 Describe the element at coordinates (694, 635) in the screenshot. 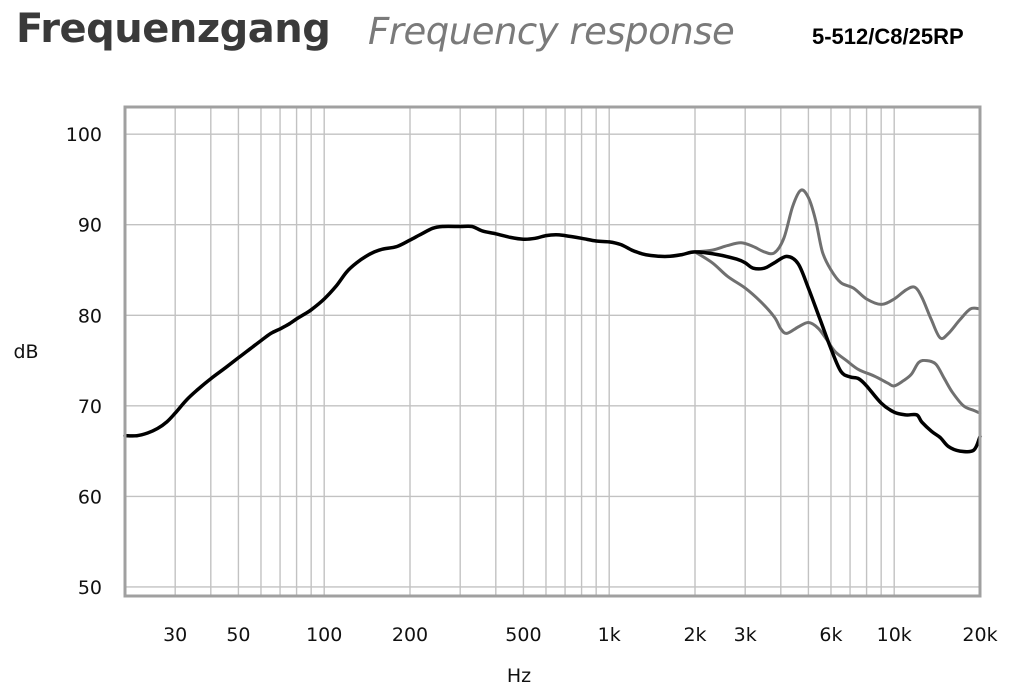

I see `x-tick-label: 2k` at that location.